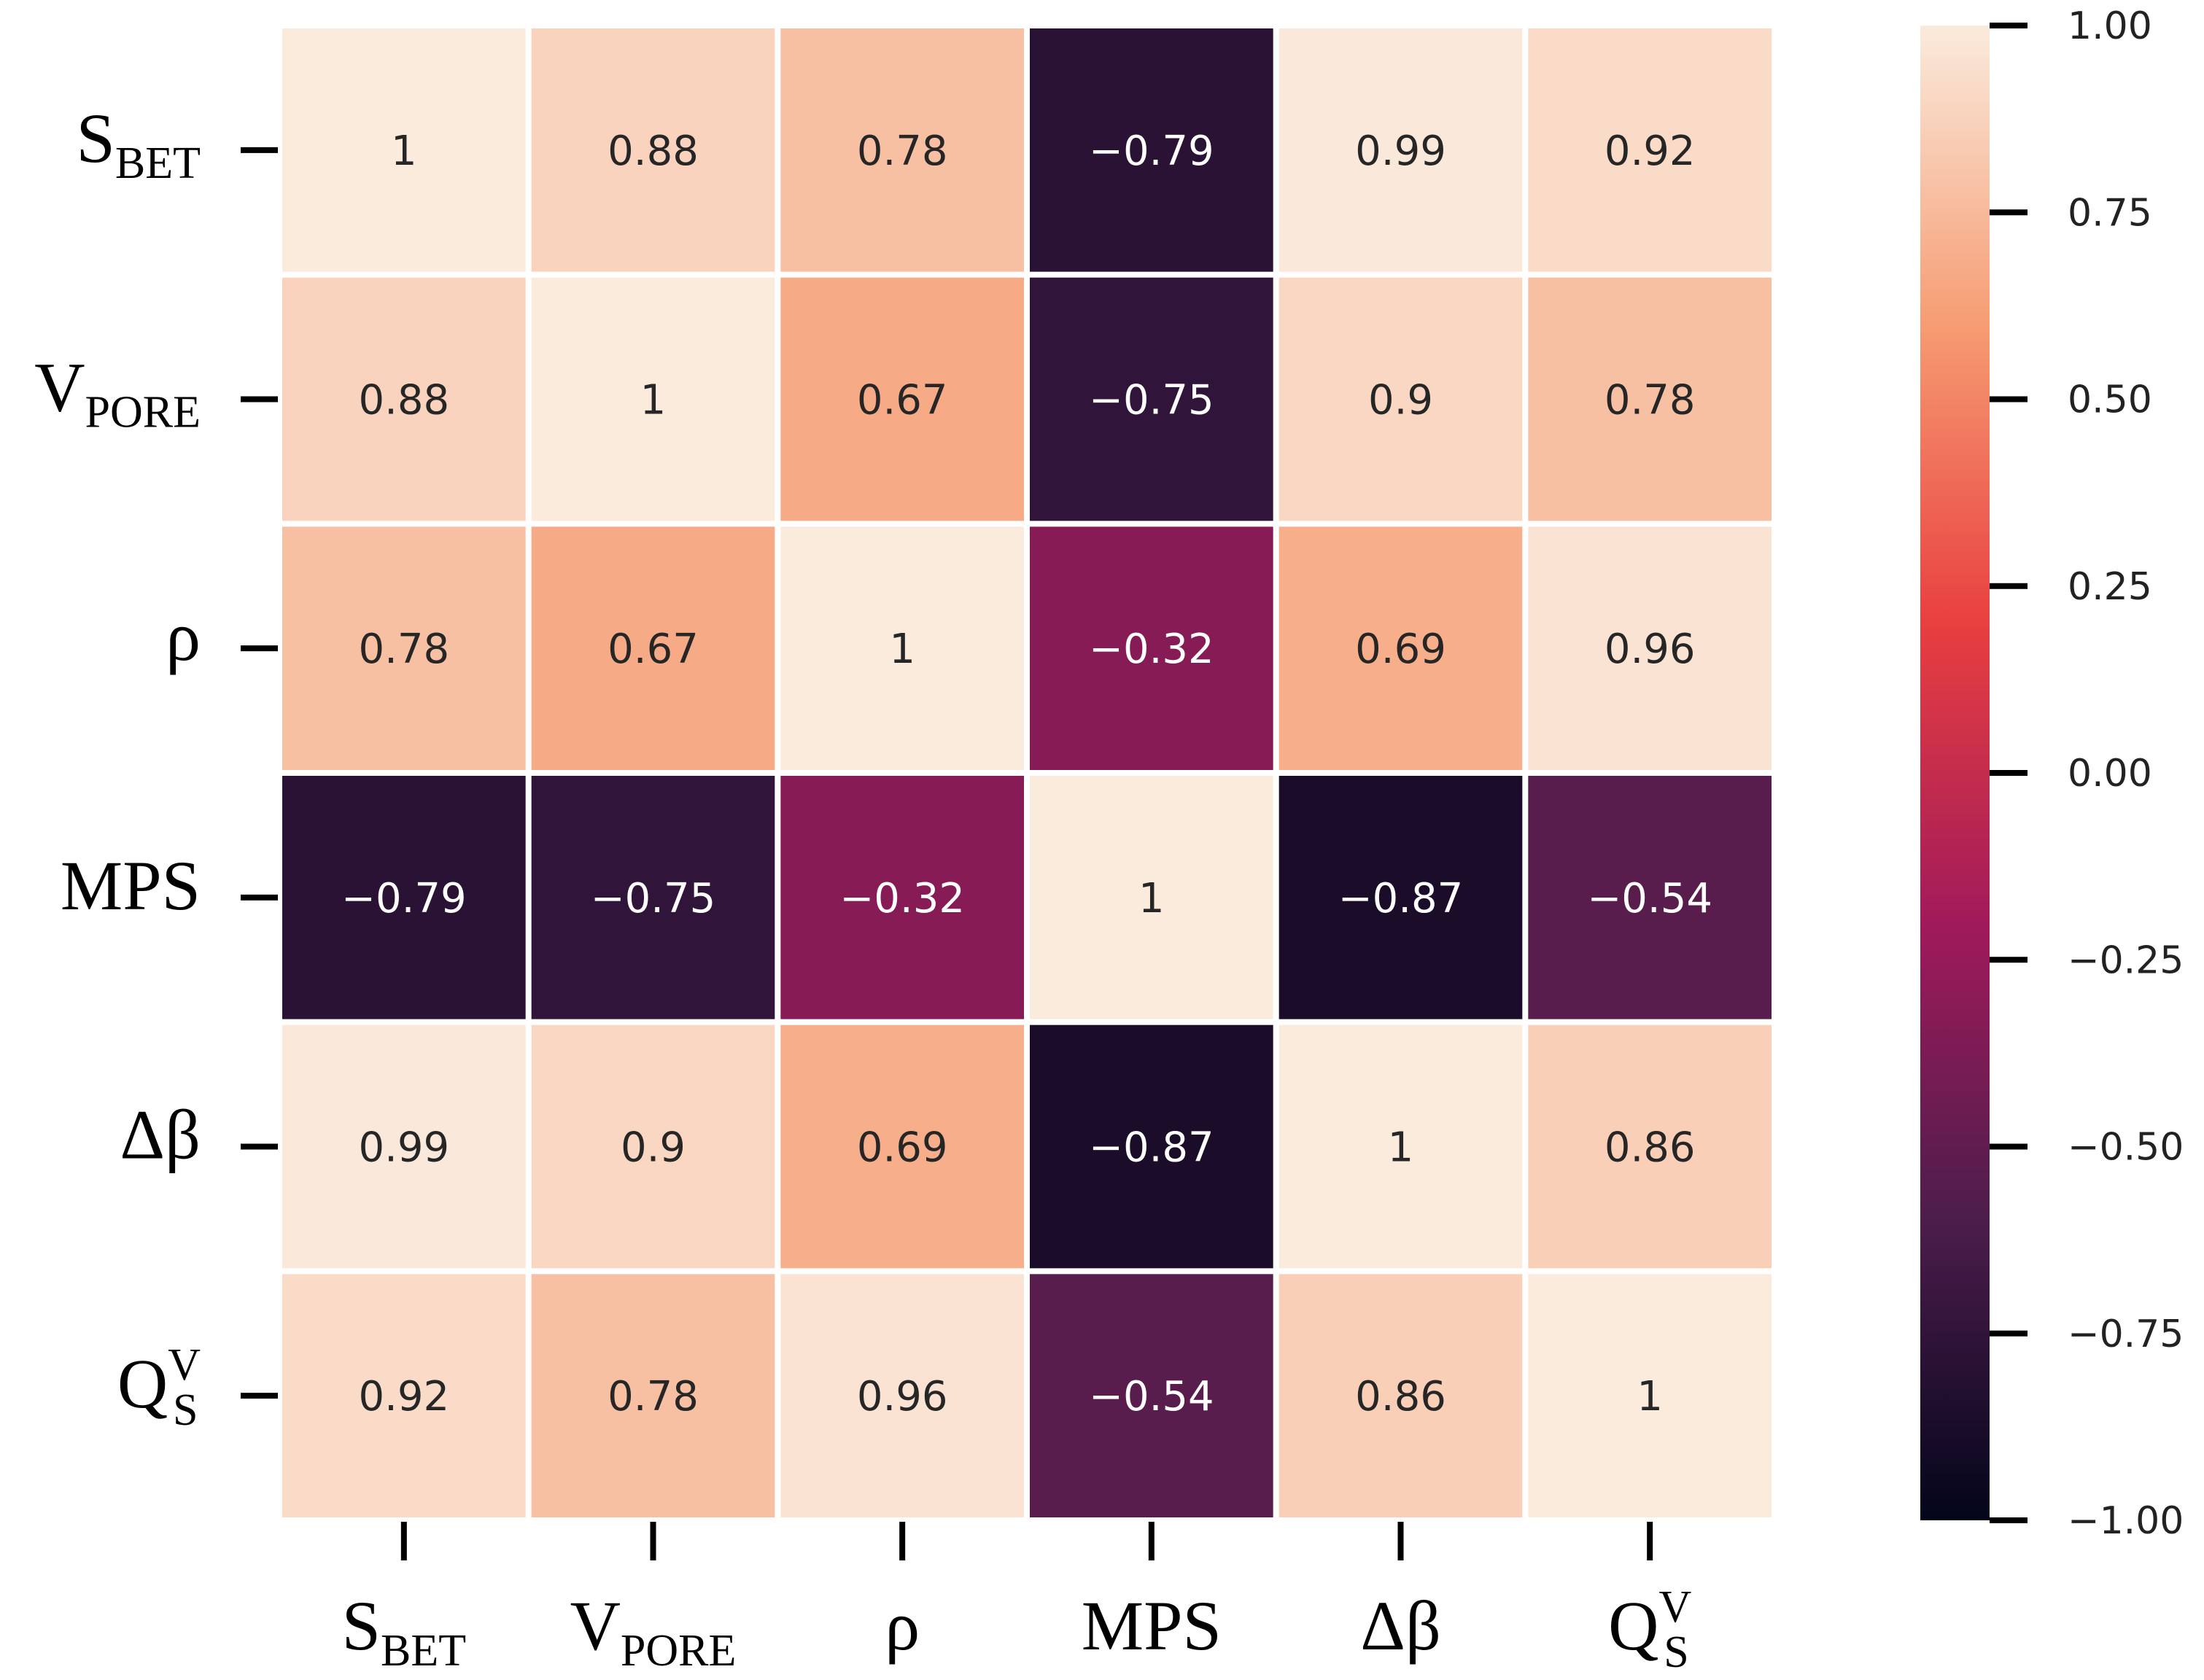 The height and width of the screenshot is (1680, 2204). What do you see at coordinates (142, 1384) in the screenshot?
I see `y-axis-label-main: Q` at bounding box center [142, 1384].